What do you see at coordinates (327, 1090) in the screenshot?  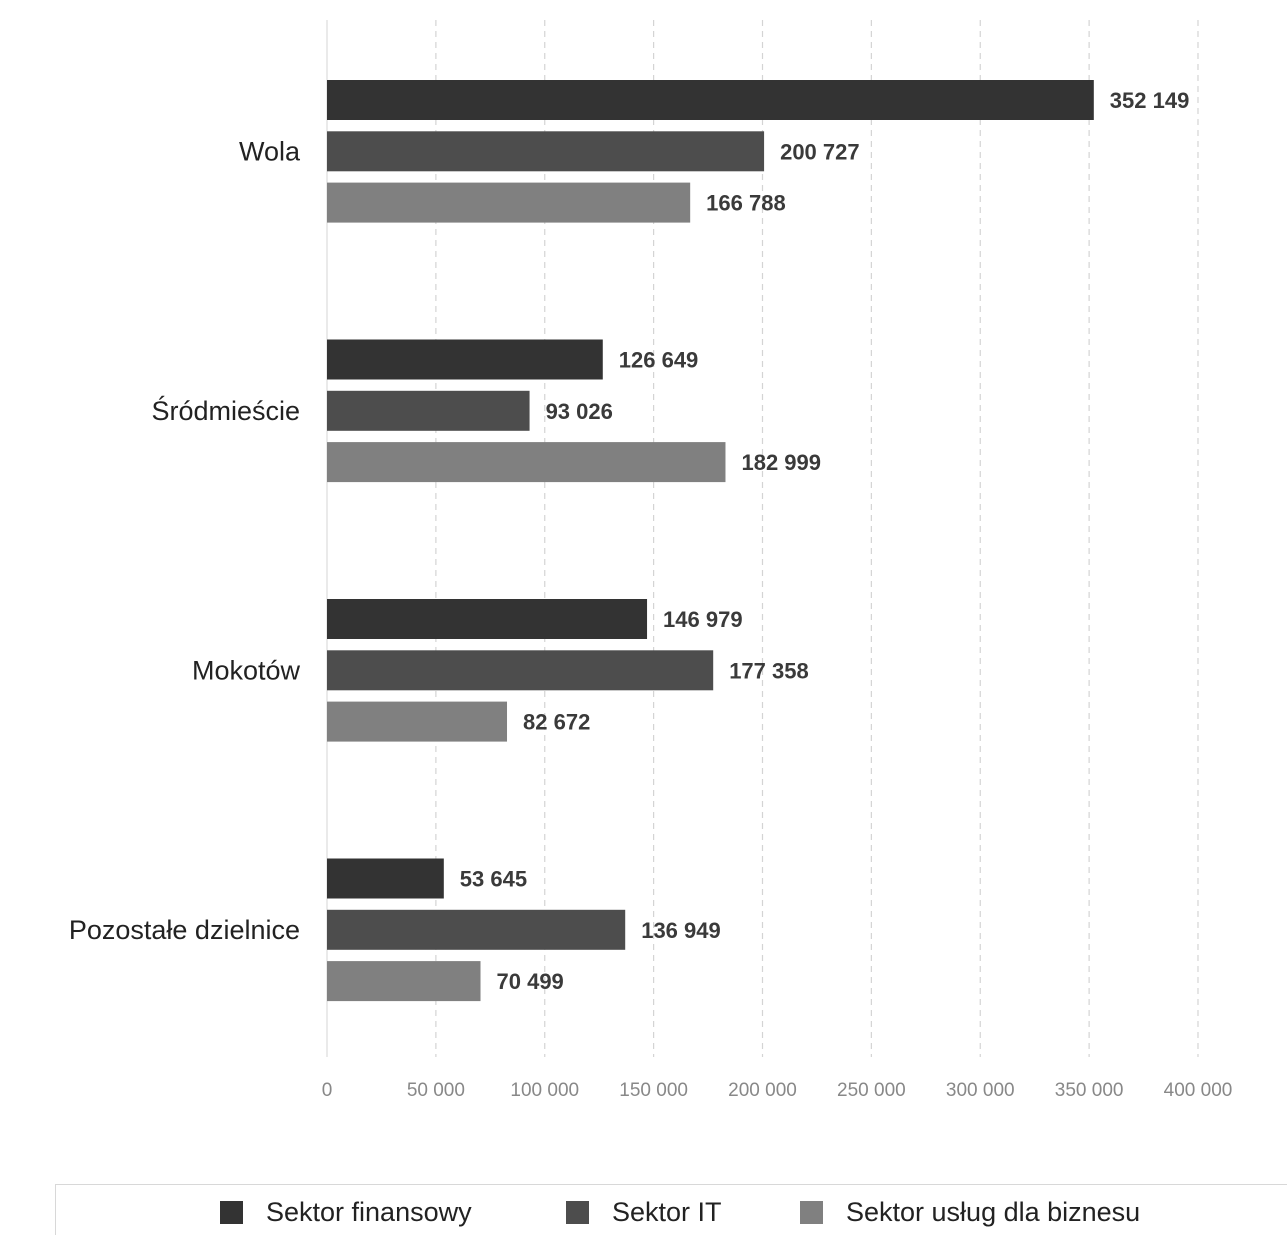 I see `x-tick-label: 0` at bounding box center [327, 1090].